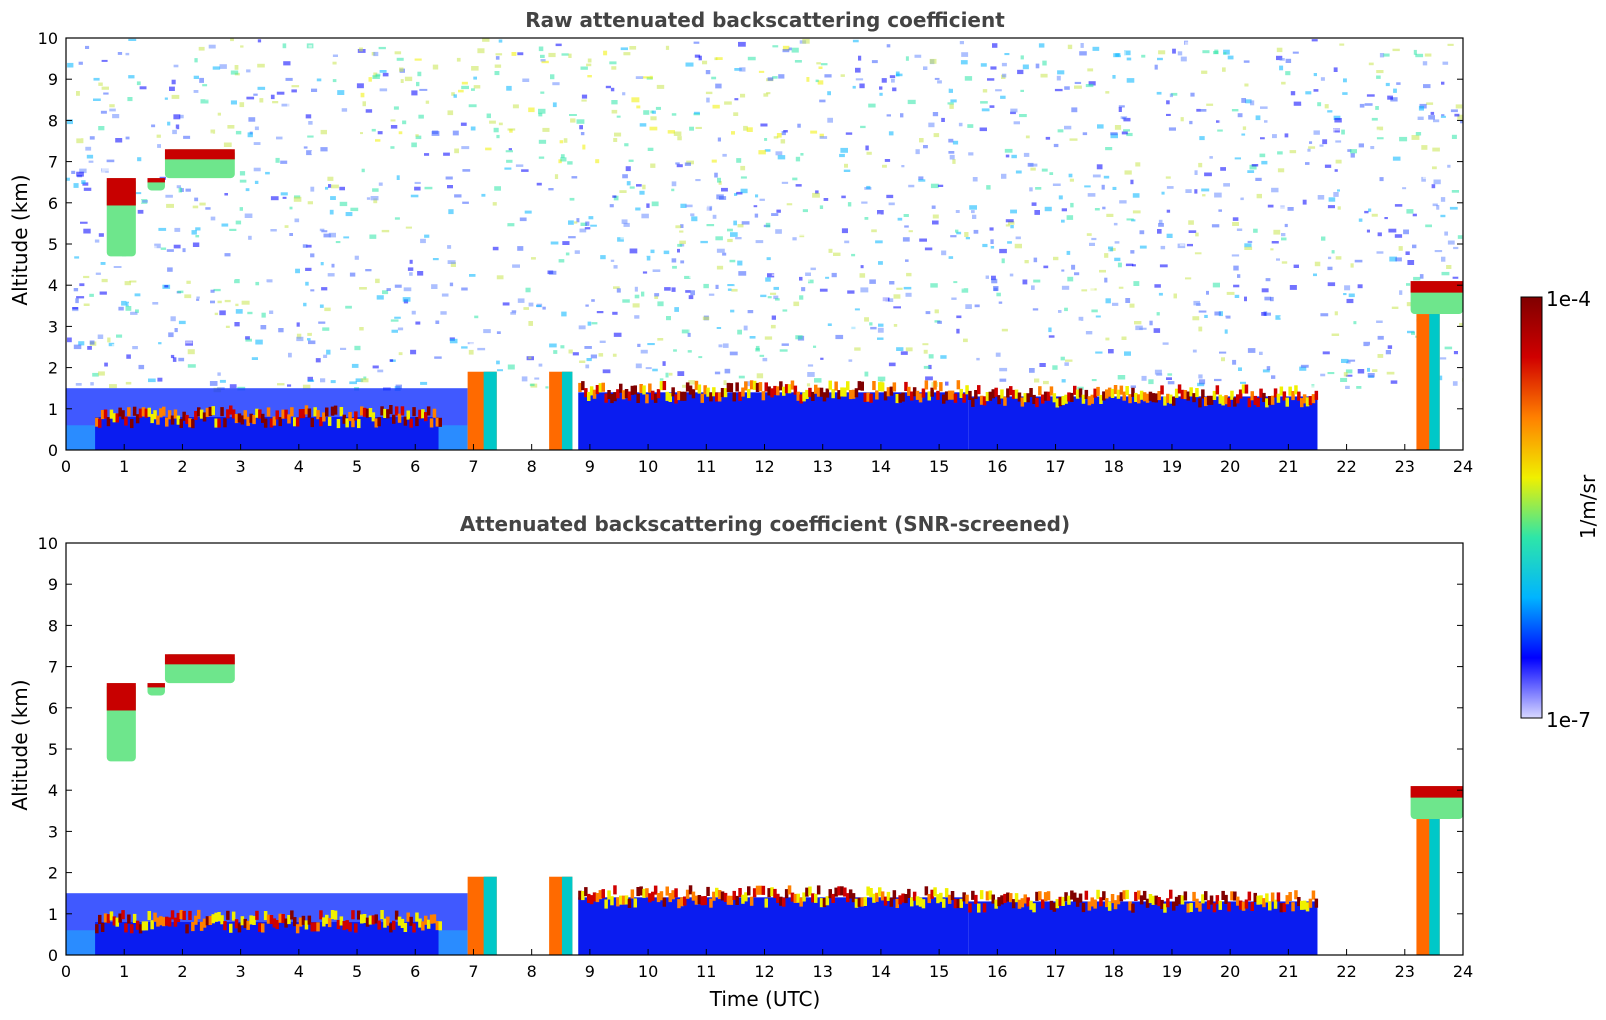  I want to click on screened-y-axis-label: Altitude (km), so click(20, 744).